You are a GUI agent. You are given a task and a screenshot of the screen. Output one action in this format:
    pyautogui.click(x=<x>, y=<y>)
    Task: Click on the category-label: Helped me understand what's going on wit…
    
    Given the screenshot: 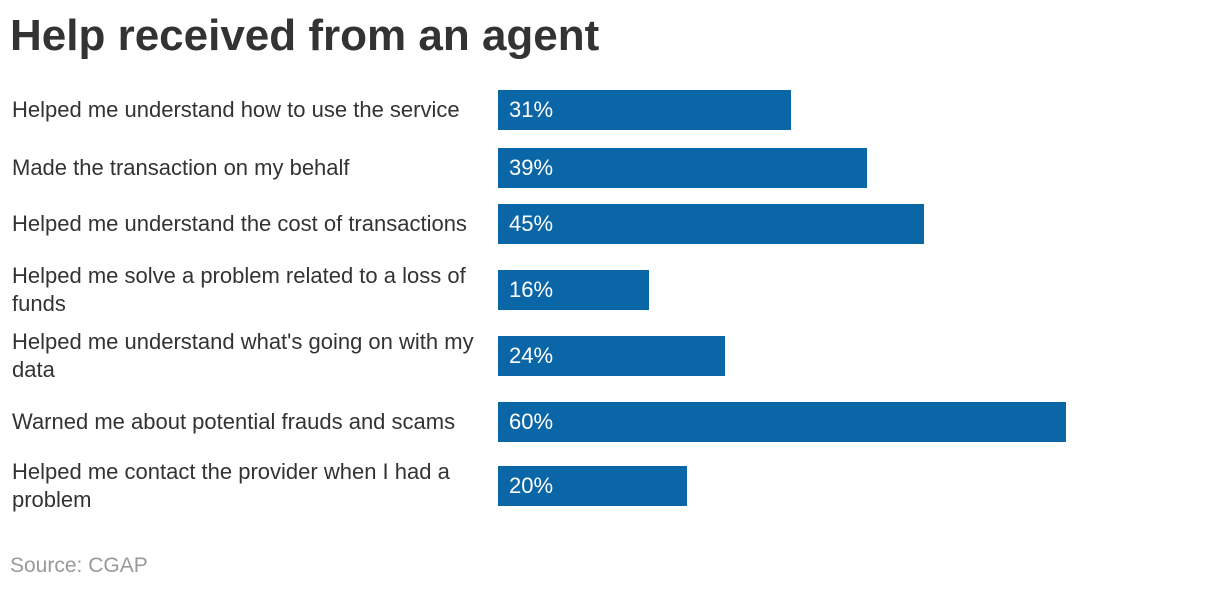 What is the action you would take?
    pyautogui.click(x=243, y=355)
    